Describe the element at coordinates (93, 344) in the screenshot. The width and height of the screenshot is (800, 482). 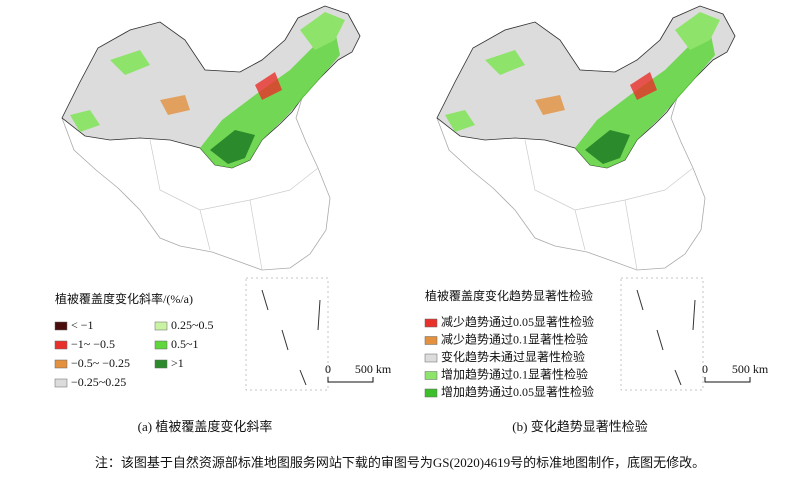
I see `legend-label: −1~ −0.5` at that location.